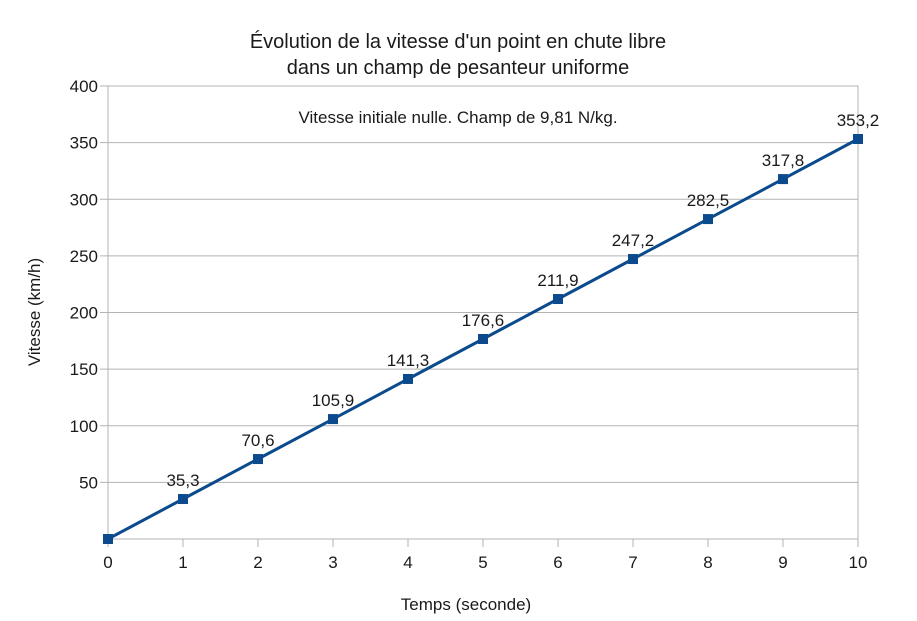  I want to click on data-label: 282,5, so click(708, 200).